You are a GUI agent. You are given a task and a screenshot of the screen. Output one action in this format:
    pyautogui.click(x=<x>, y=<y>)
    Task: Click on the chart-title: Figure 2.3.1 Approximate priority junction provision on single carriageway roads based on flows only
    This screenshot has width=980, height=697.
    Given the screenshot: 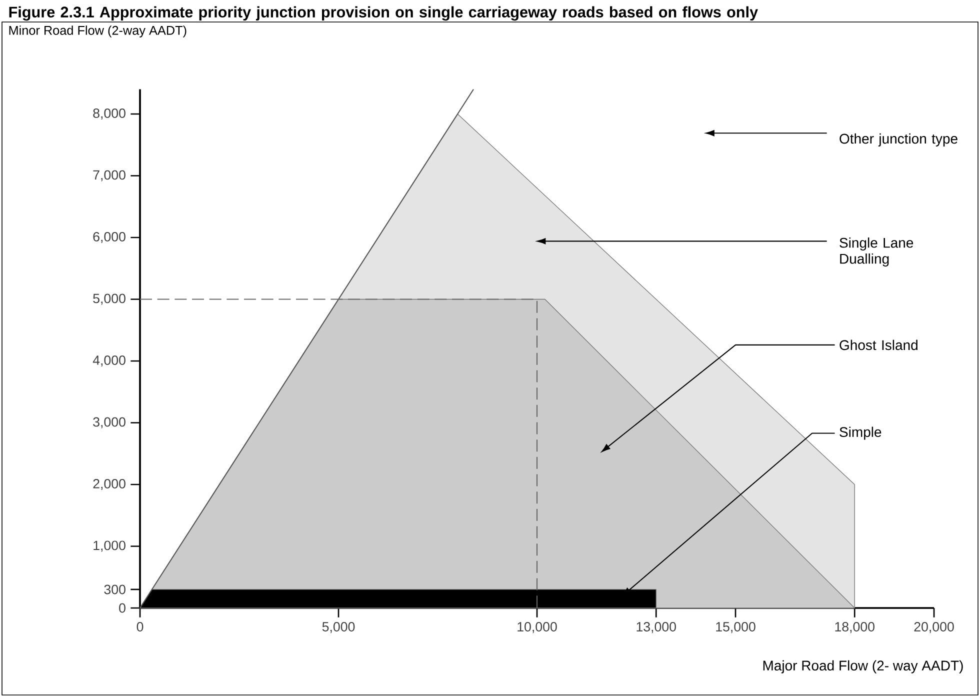 What is the action you would take?
    pyautogui.click(x=383, y=13)
    